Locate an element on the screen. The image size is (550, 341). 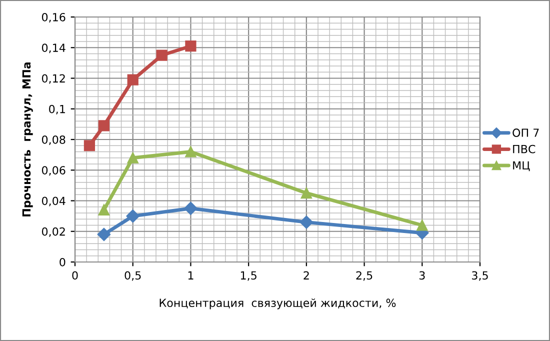
x-tick-label: 3 is located at coordinates (422, 275).